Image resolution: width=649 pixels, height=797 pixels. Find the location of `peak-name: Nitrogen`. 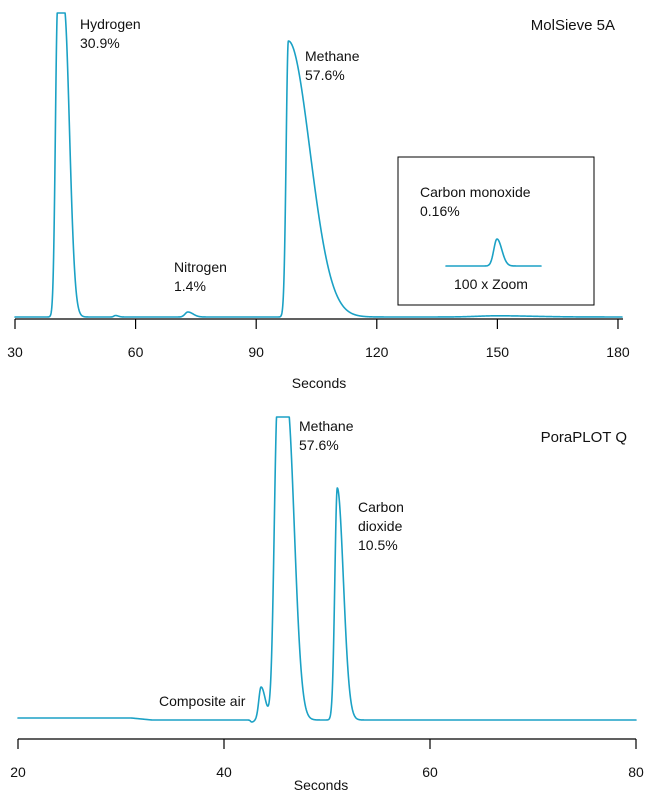

peak-name: Nitrogen is located at coordinates (200, 267).